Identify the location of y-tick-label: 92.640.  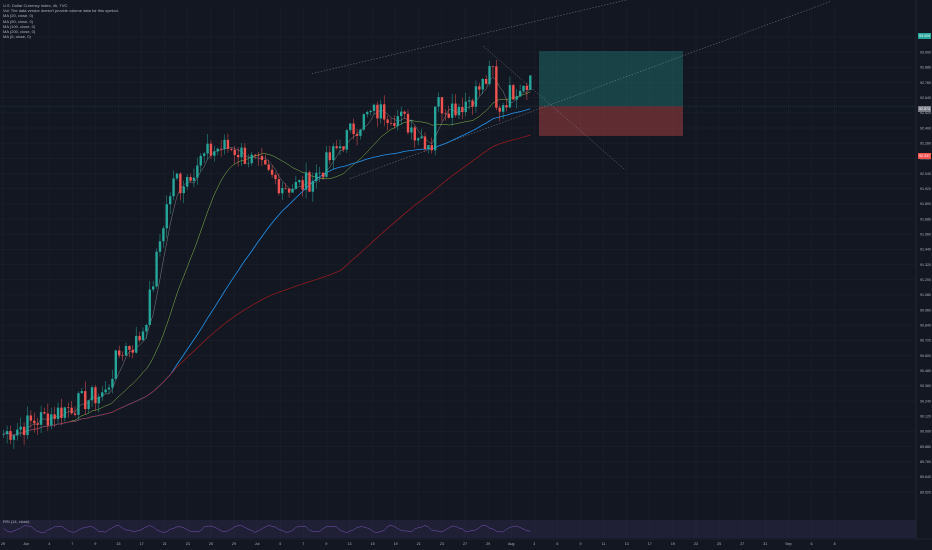
(925, 98).